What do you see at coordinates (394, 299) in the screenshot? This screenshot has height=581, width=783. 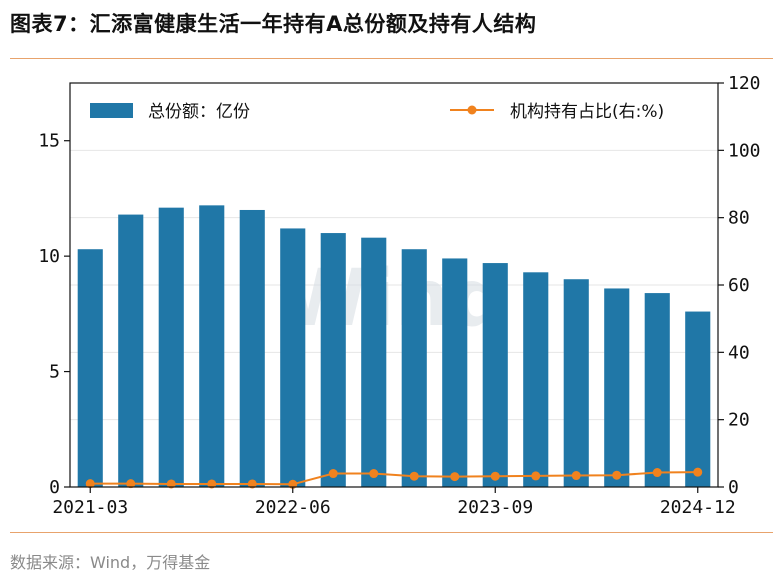 I see `watermark: Wind` at bounding box center [394, 299].